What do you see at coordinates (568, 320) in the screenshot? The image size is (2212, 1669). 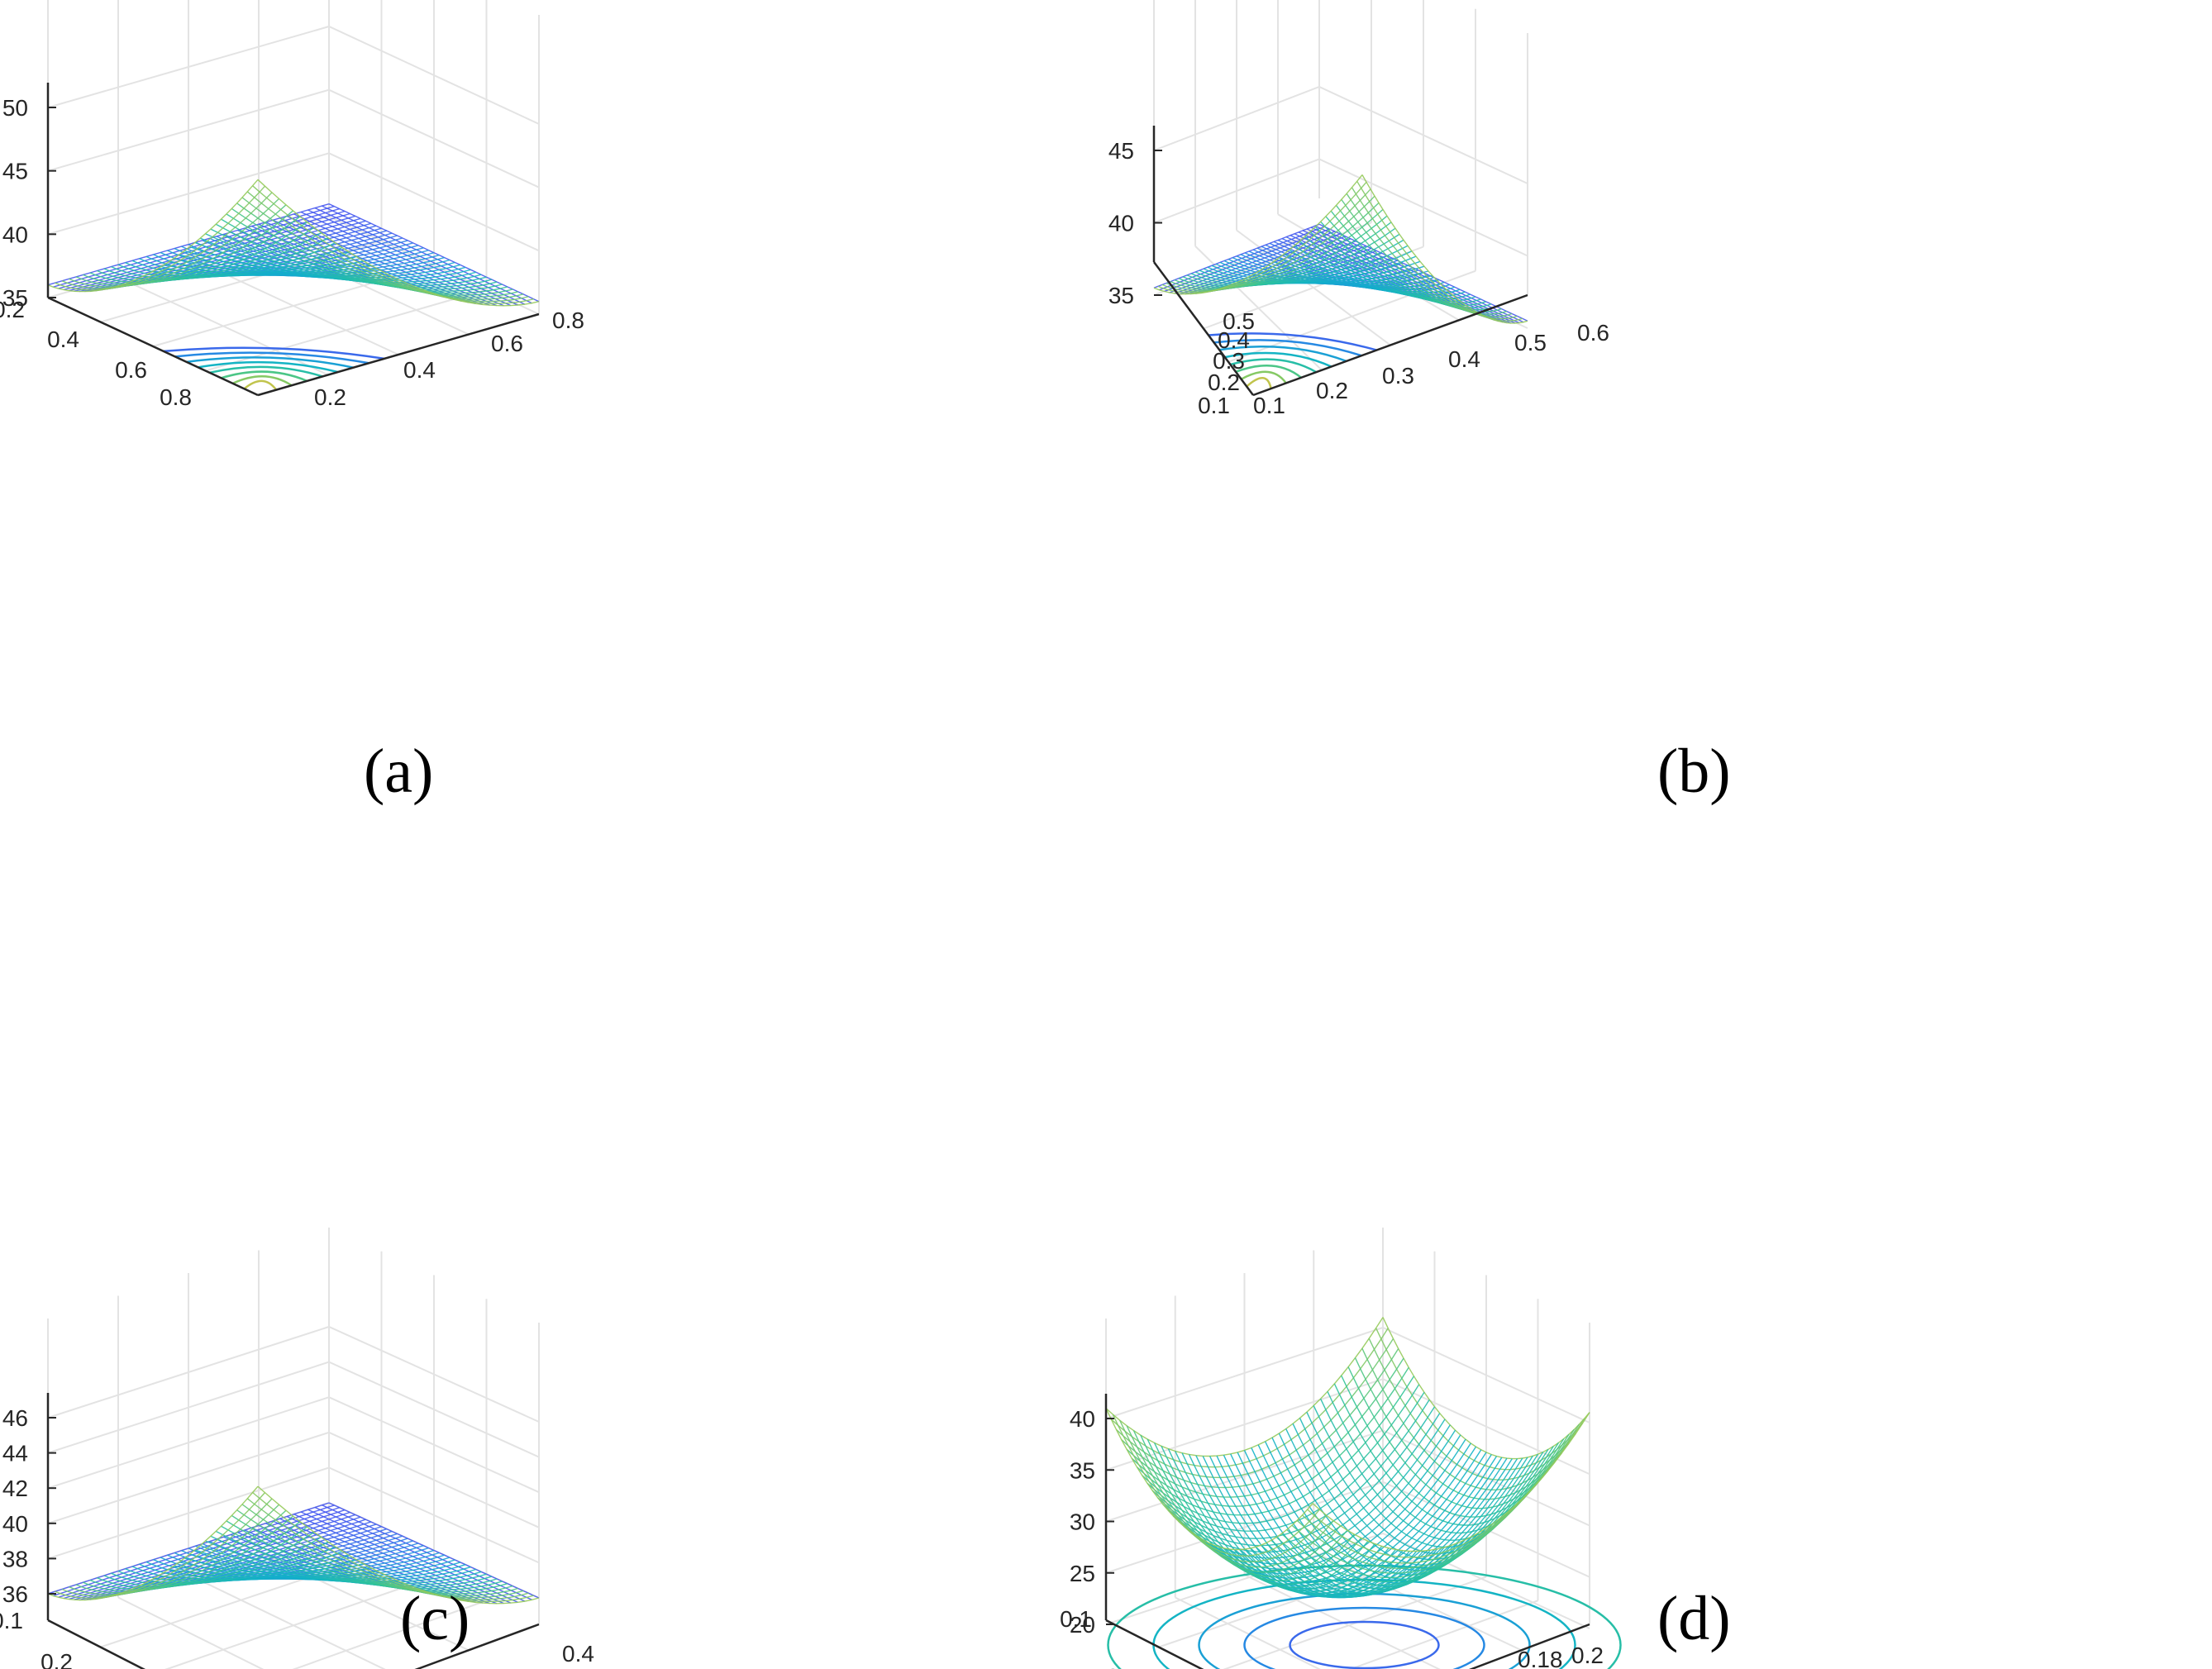 I see `x-tick-label: 0.8` at bounding box center [568, 320].